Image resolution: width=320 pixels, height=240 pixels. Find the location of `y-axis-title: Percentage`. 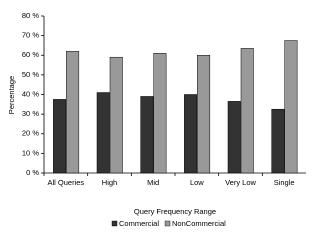

y-axis-title: Percentage is located at coordinates (11, 95).